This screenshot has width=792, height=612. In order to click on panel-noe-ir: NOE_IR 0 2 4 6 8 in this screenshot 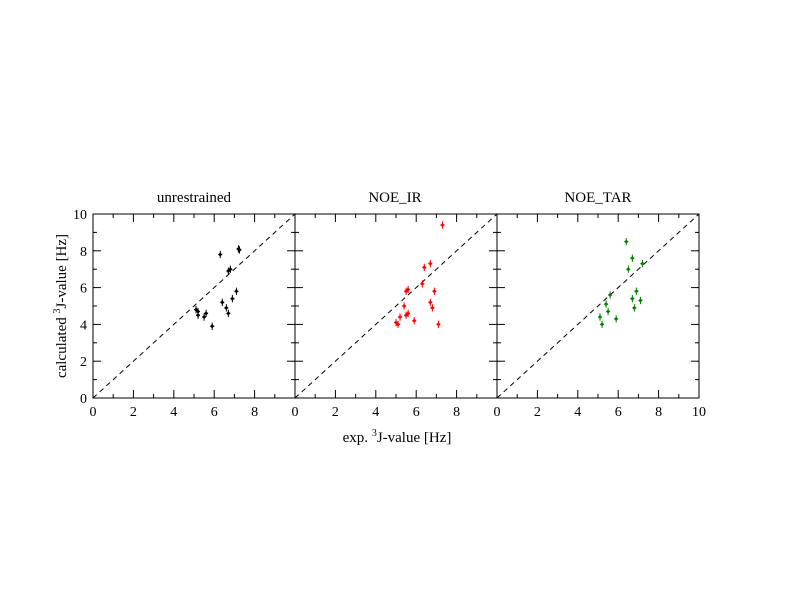, I will do `click(395, 305)`.